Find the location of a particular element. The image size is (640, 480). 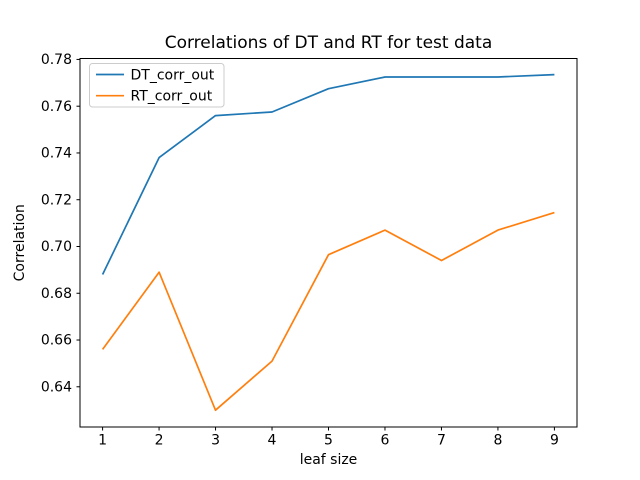

y-tick-label: 0.68 is located at coordinates (56, 294).